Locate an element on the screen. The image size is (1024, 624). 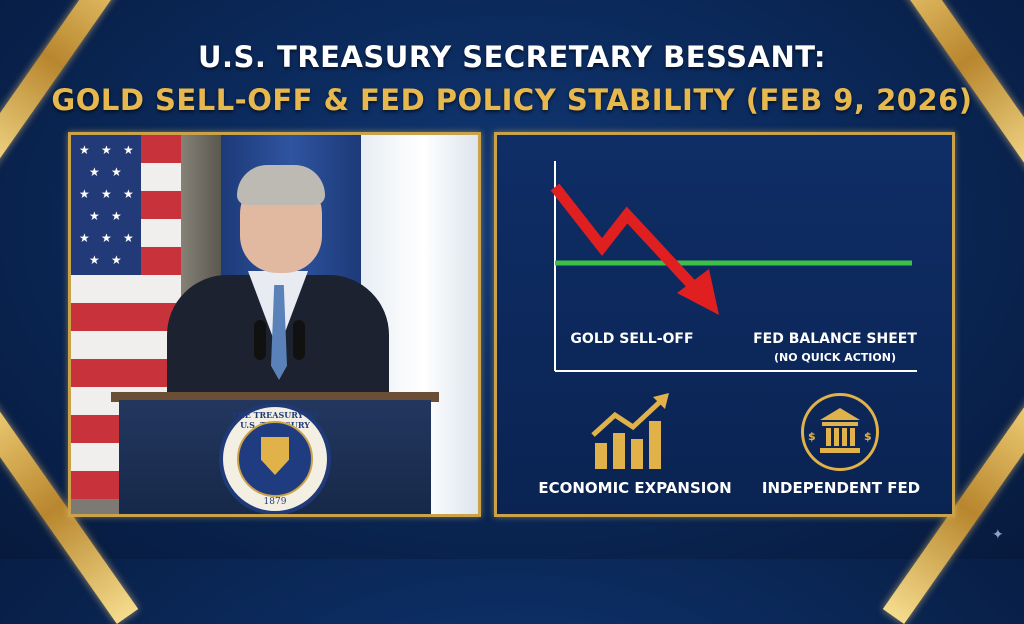
gold-falling-arrowhead is located at coordinates (698, 292).